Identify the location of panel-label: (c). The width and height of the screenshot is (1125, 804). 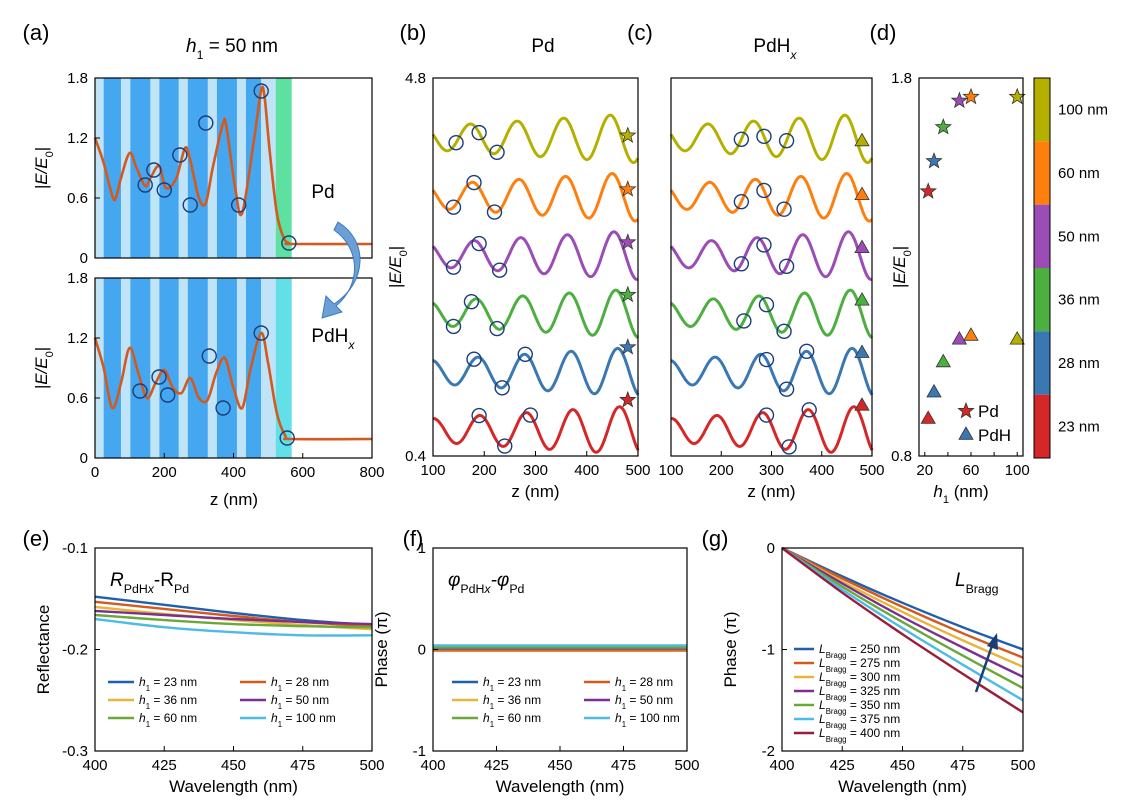
(640, 32).